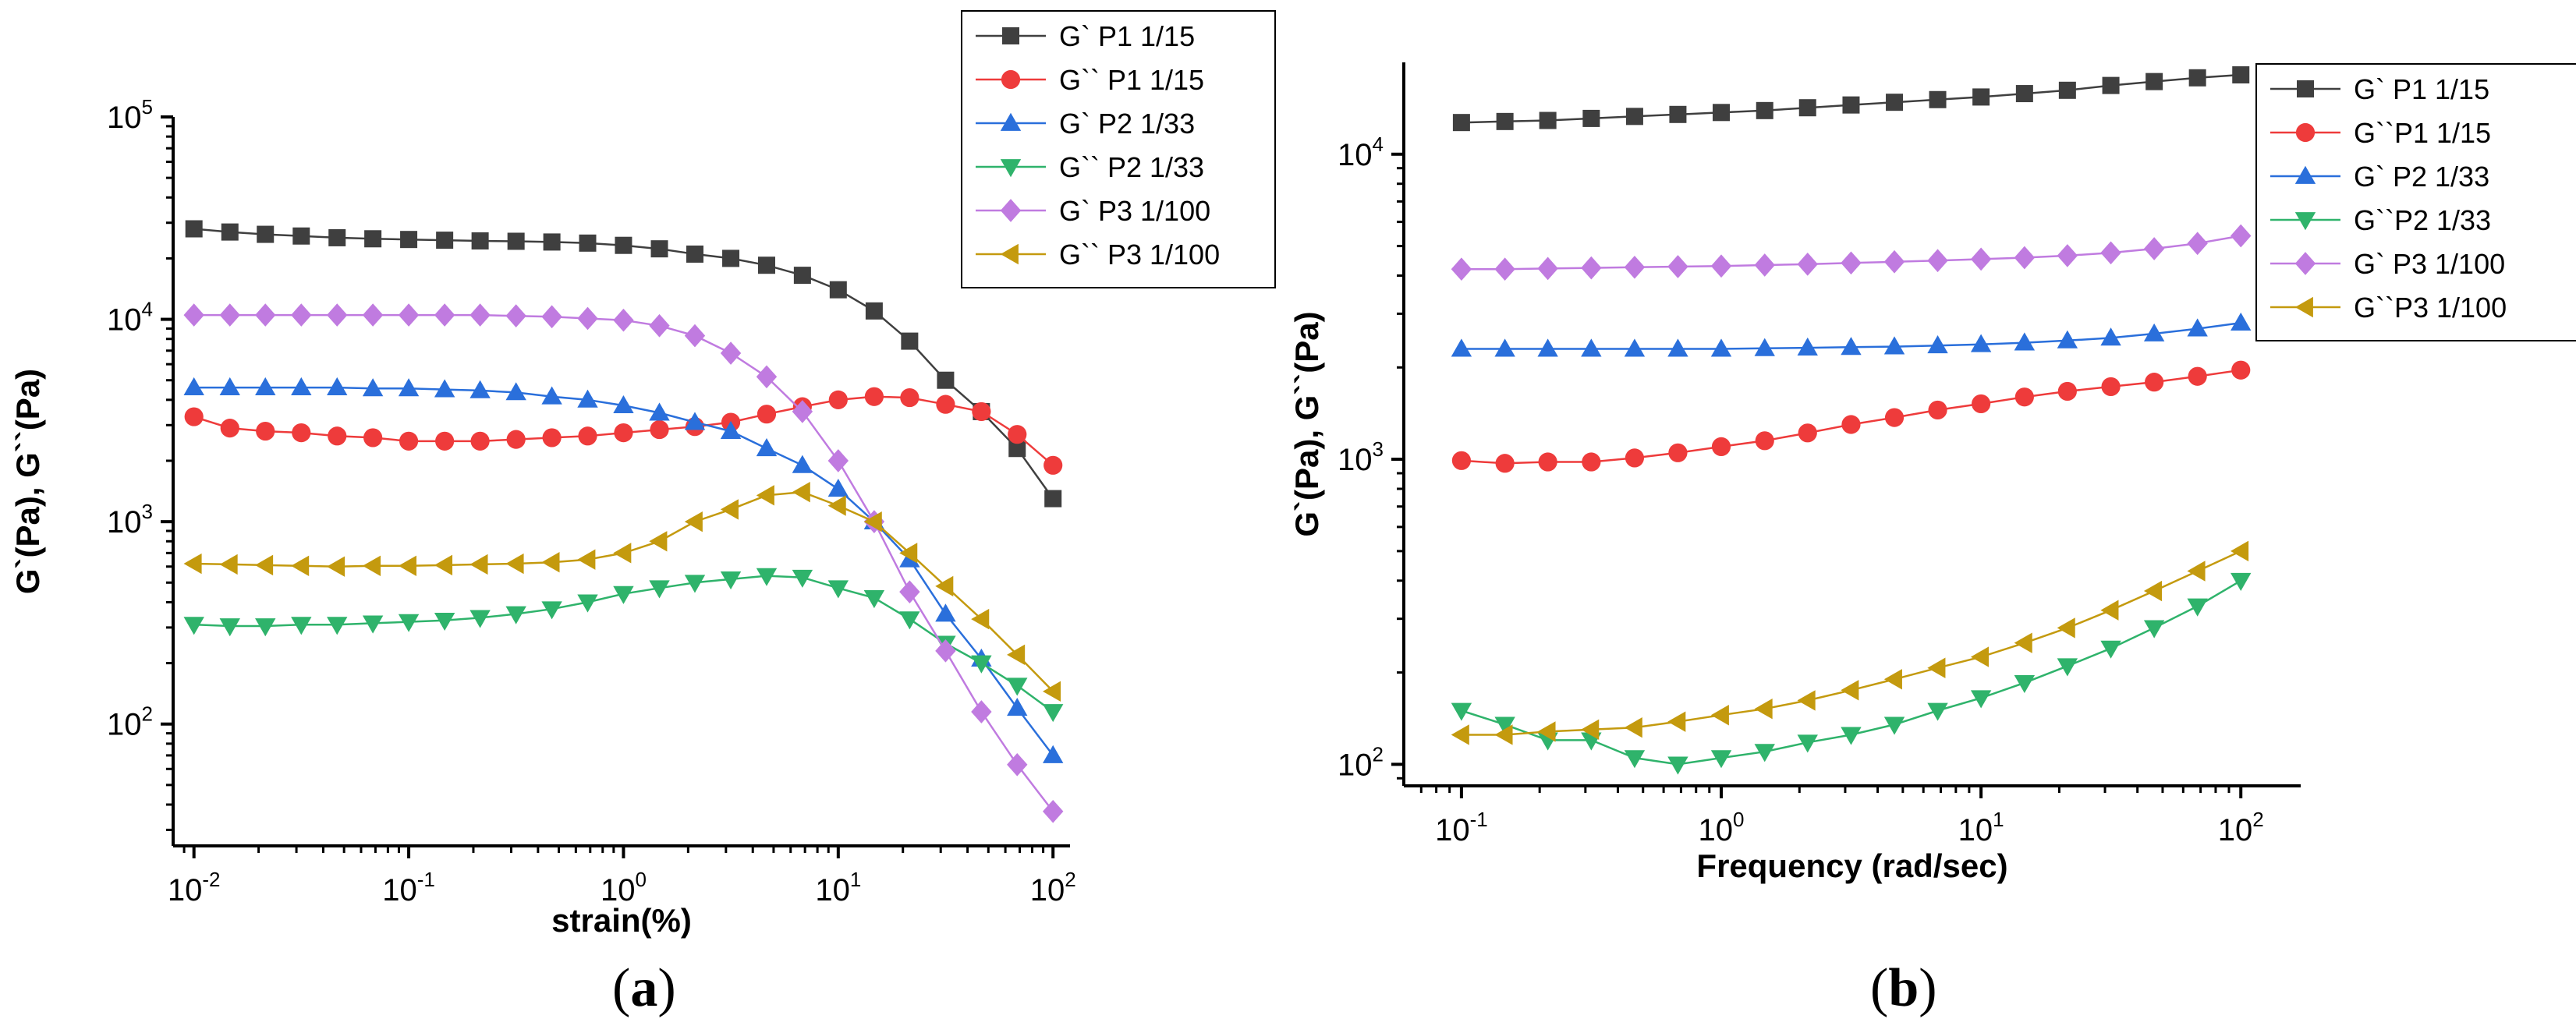 This screenshot has width=2576, height=1033. What do you see at coordinates (2421, 177) in the screenshot?
I see `legend-label: G` P2 1/33` at bounding box center [2421, 177].